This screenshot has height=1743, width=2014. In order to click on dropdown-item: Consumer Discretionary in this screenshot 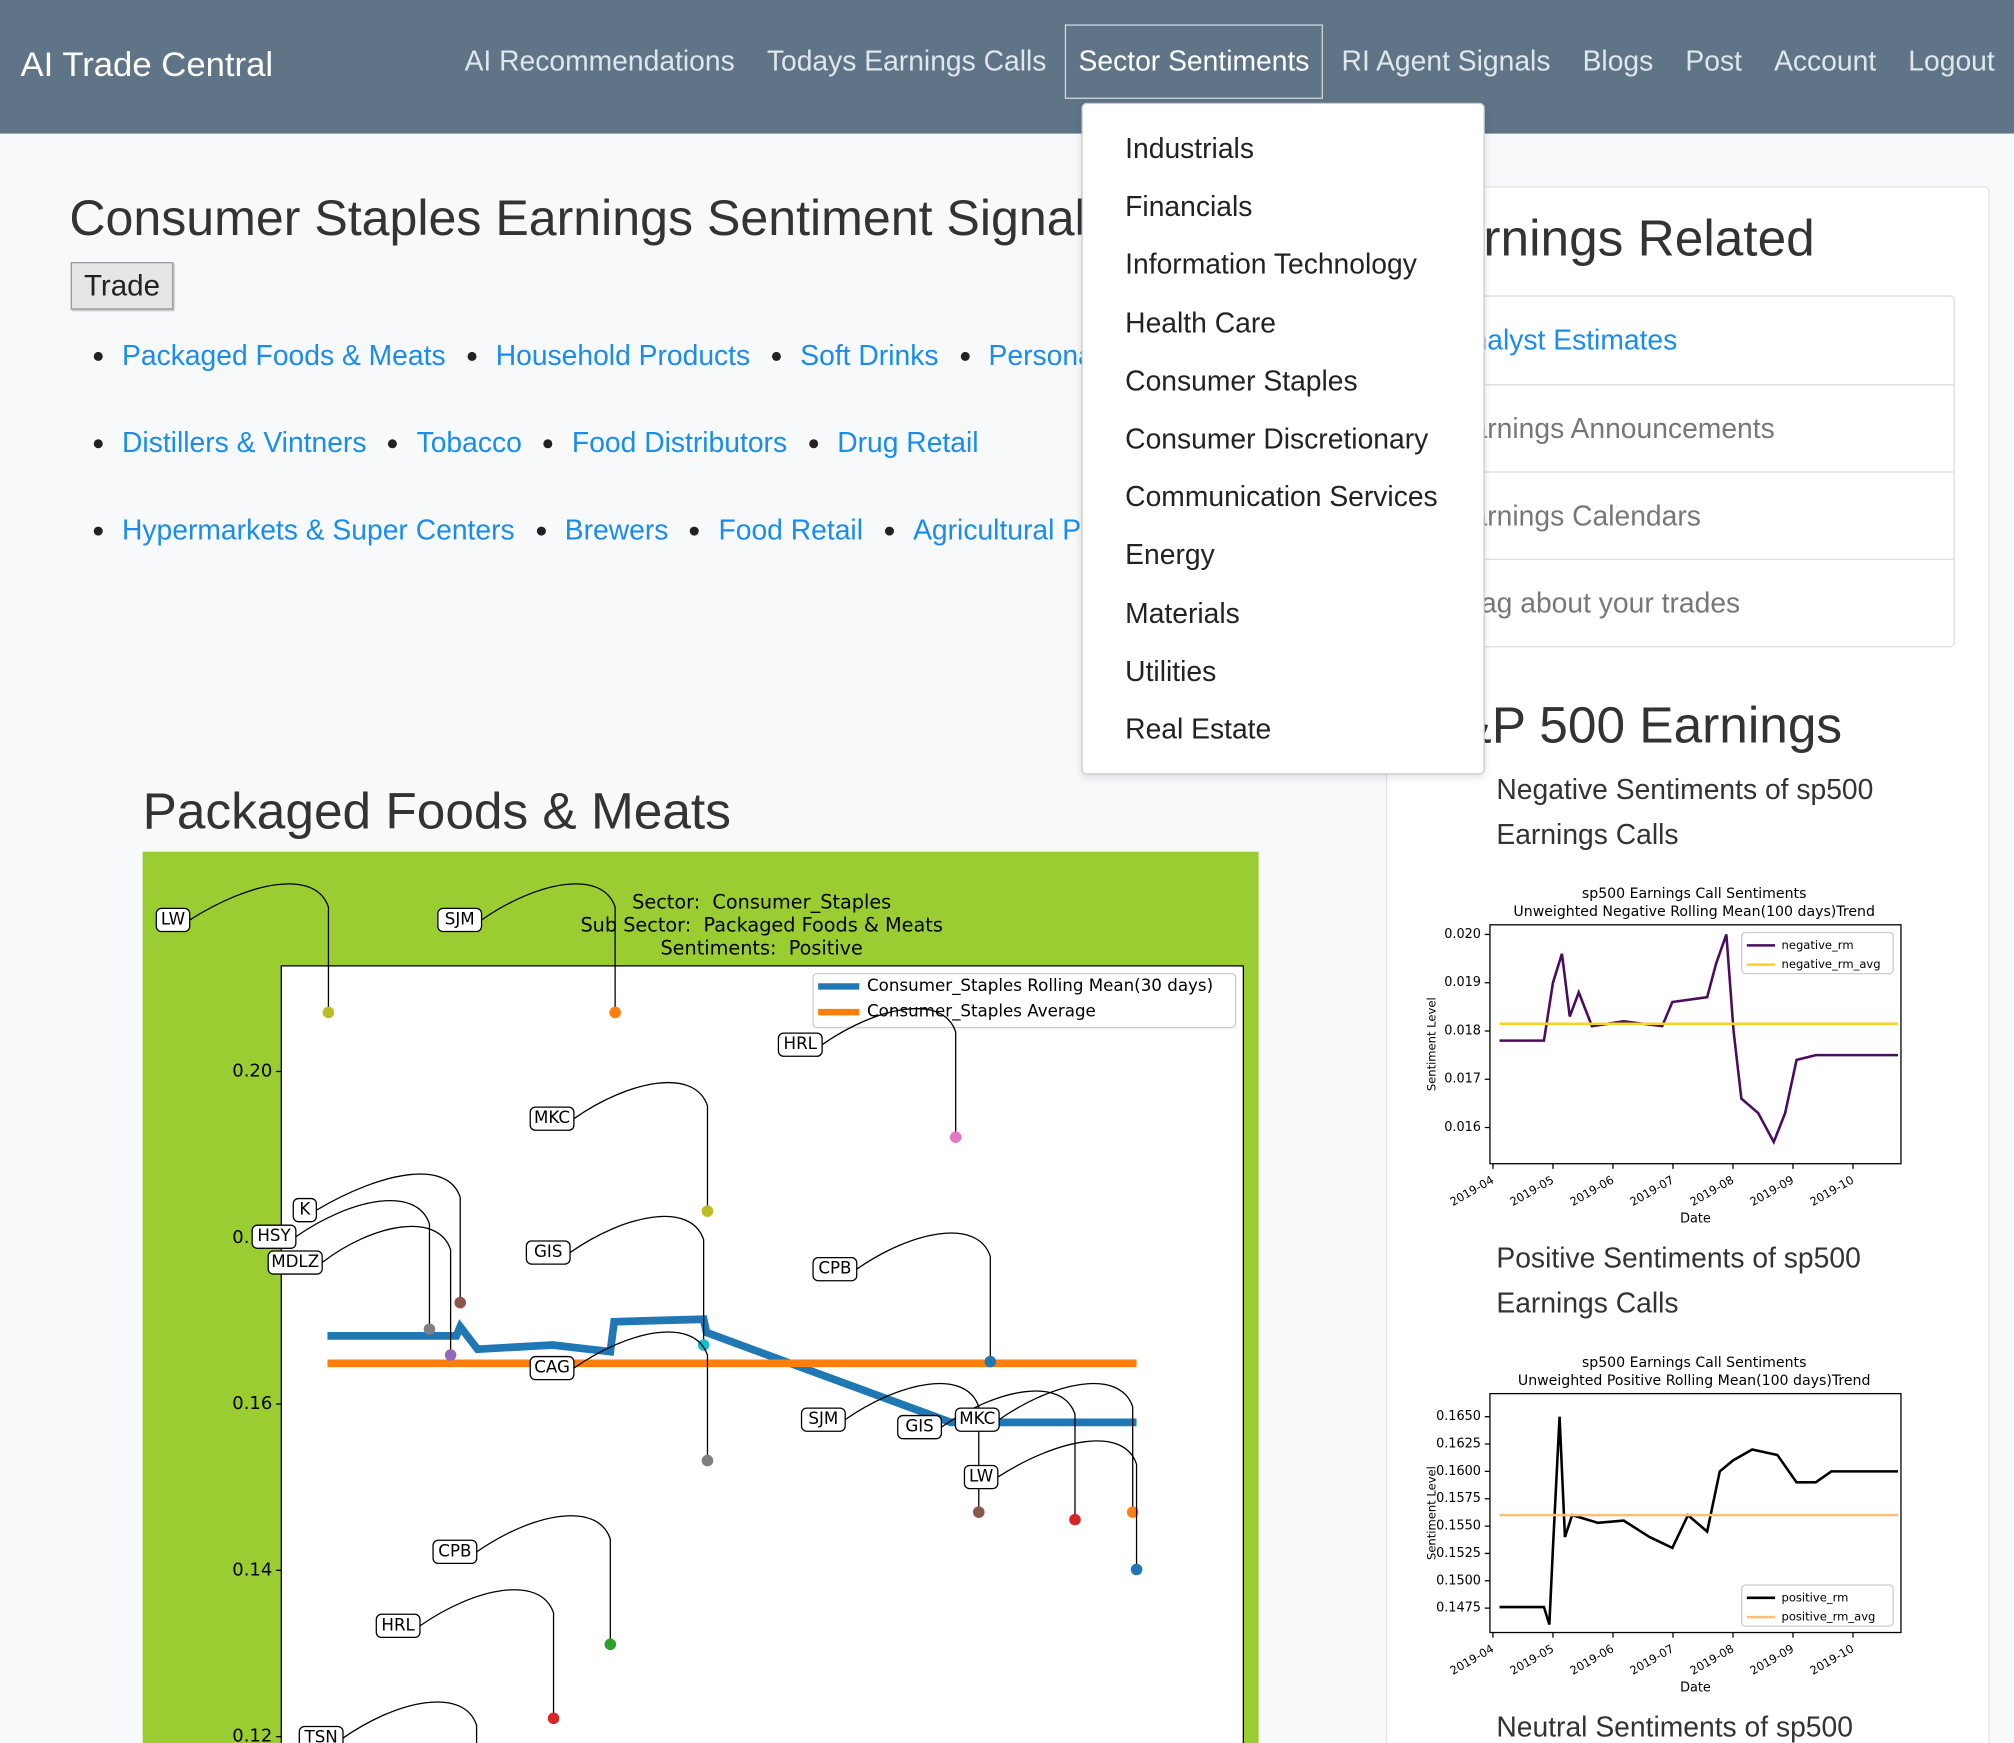, I will do `click(1277, 438)`.